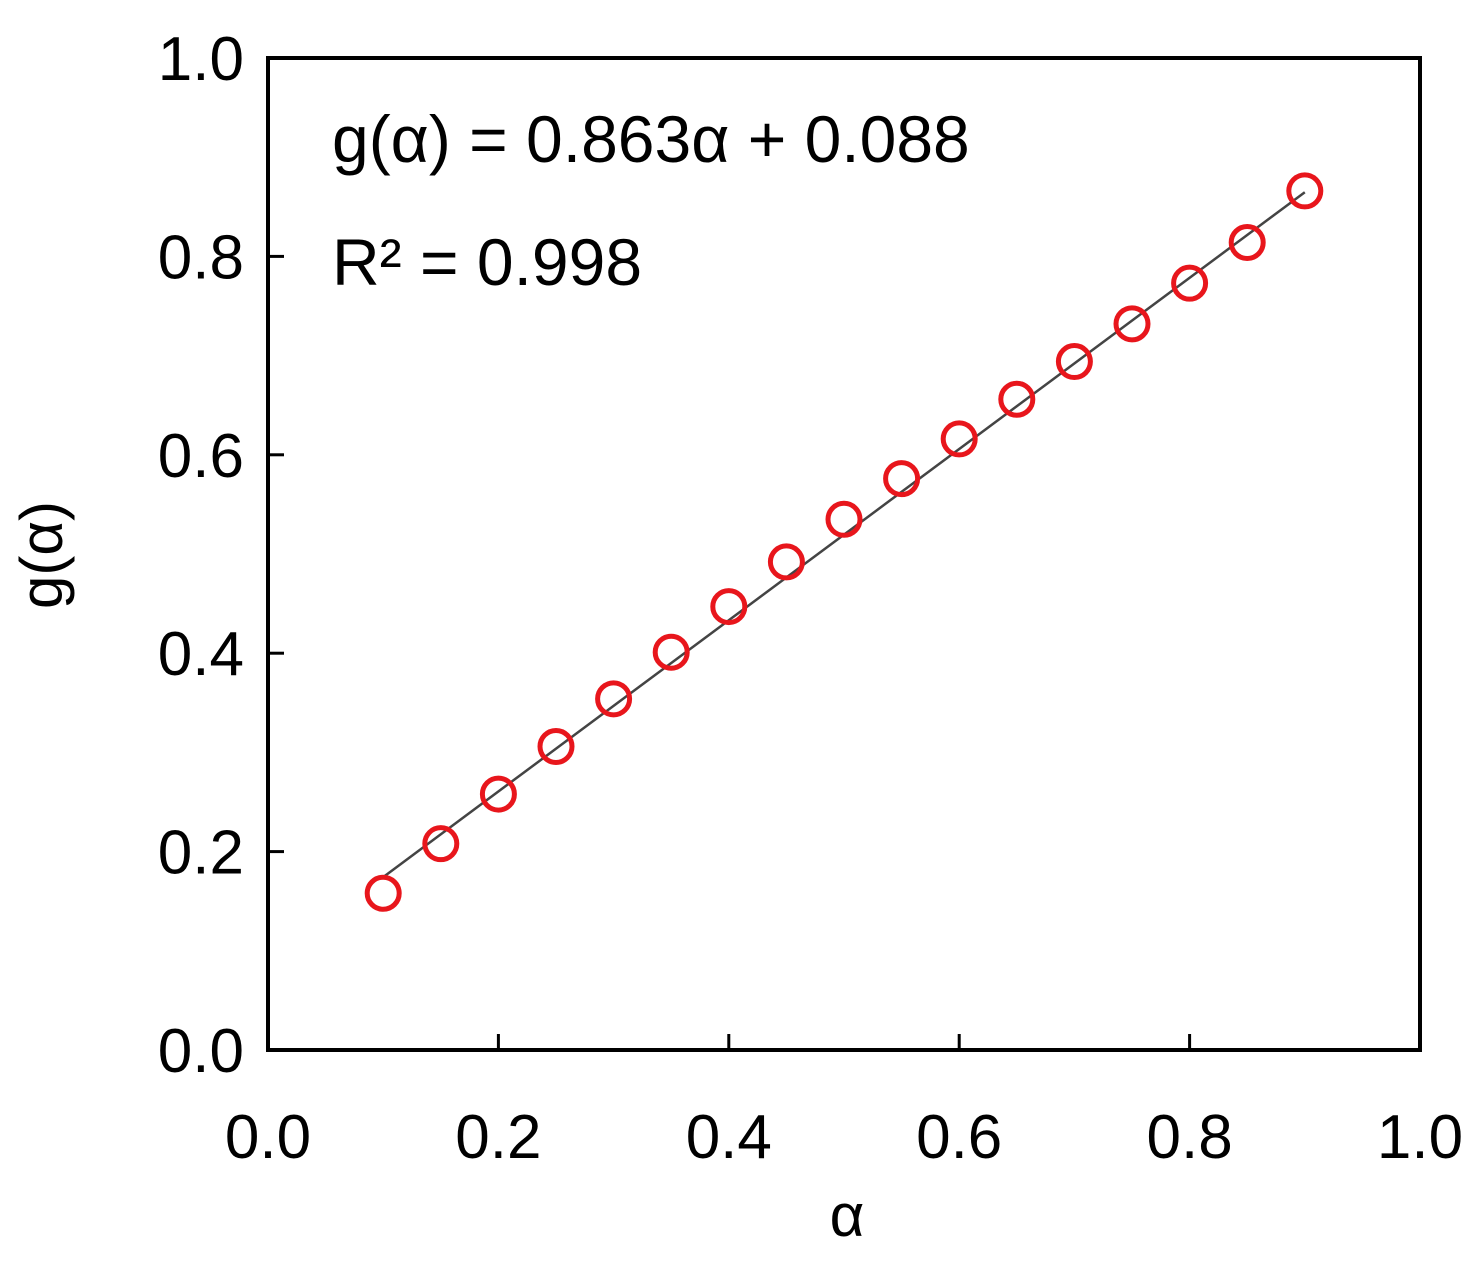 The width and height of the screenshot is (1477, 1275). I want to click on x-tick-label: 1.0, so click(1420, 1137).